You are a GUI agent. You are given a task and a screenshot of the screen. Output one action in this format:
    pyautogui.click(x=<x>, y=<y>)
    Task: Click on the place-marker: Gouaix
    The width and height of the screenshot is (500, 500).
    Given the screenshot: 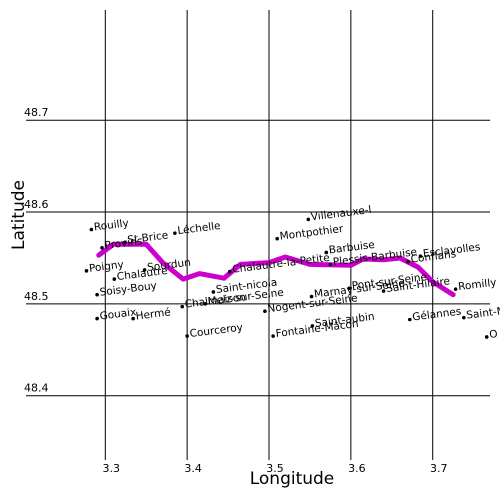 What is the action you would take?
    pyautogui.click(x=116, y=314)
    